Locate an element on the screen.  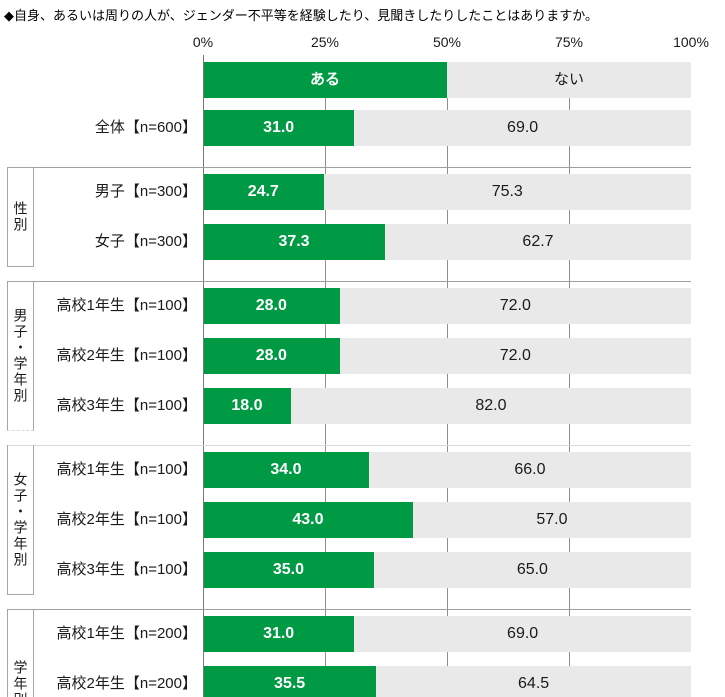
legend-item-aru: ある is located at coordinates (325, 80).